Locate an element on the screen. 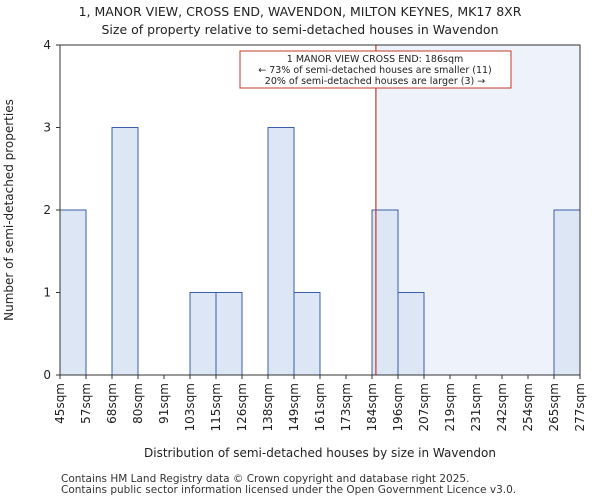 The image size is (600, 500). x-tick-label: 149sqm is located at coordinates (294, 407).